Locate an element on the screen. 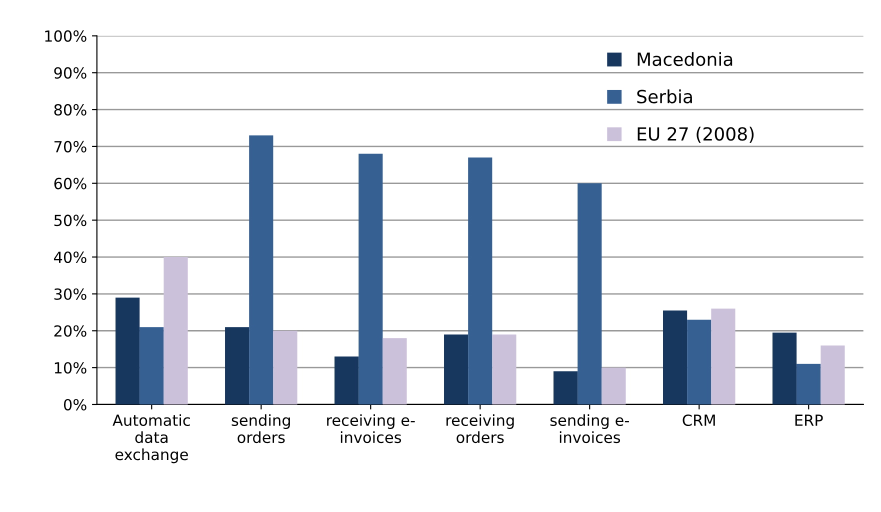 The image size is (881, 512). y-tick-label: 30% is located at coordinates (70, 294).